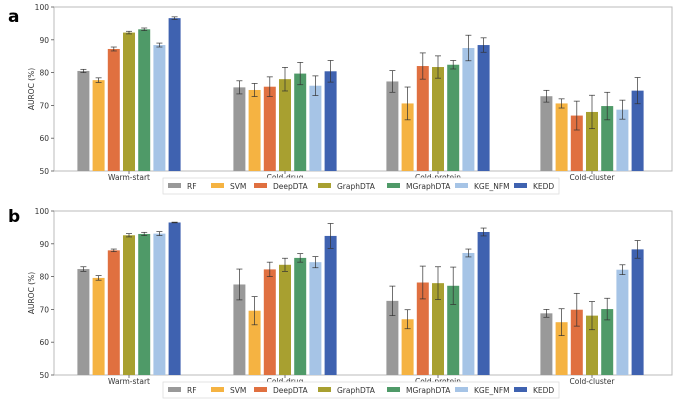 This screenshot has width=700, height=404. Describe the element at coordinates (44, 105) in the screenshot. I see `y-tick-label: 70` at that location.